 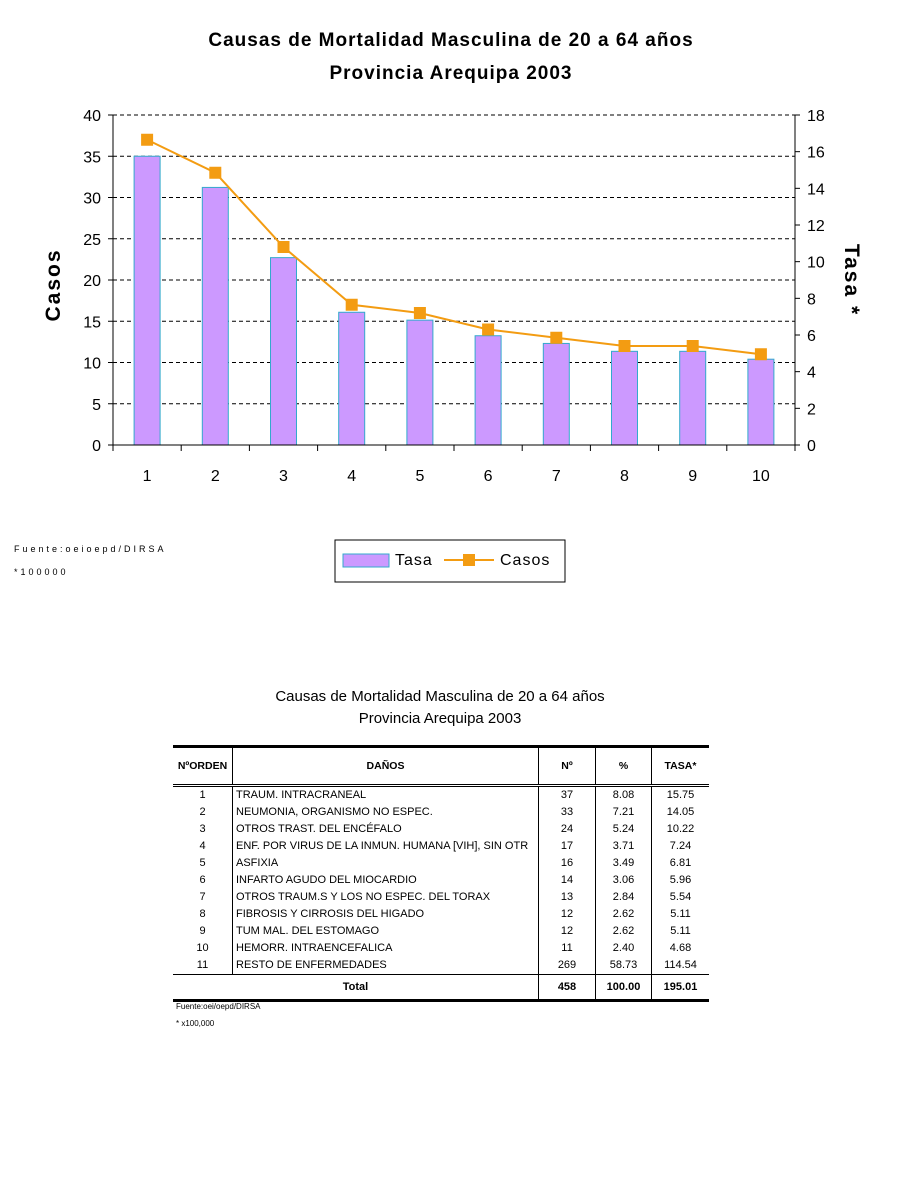 I want to click on col-header-tasa: TASA*, so click(x=680, y=766).